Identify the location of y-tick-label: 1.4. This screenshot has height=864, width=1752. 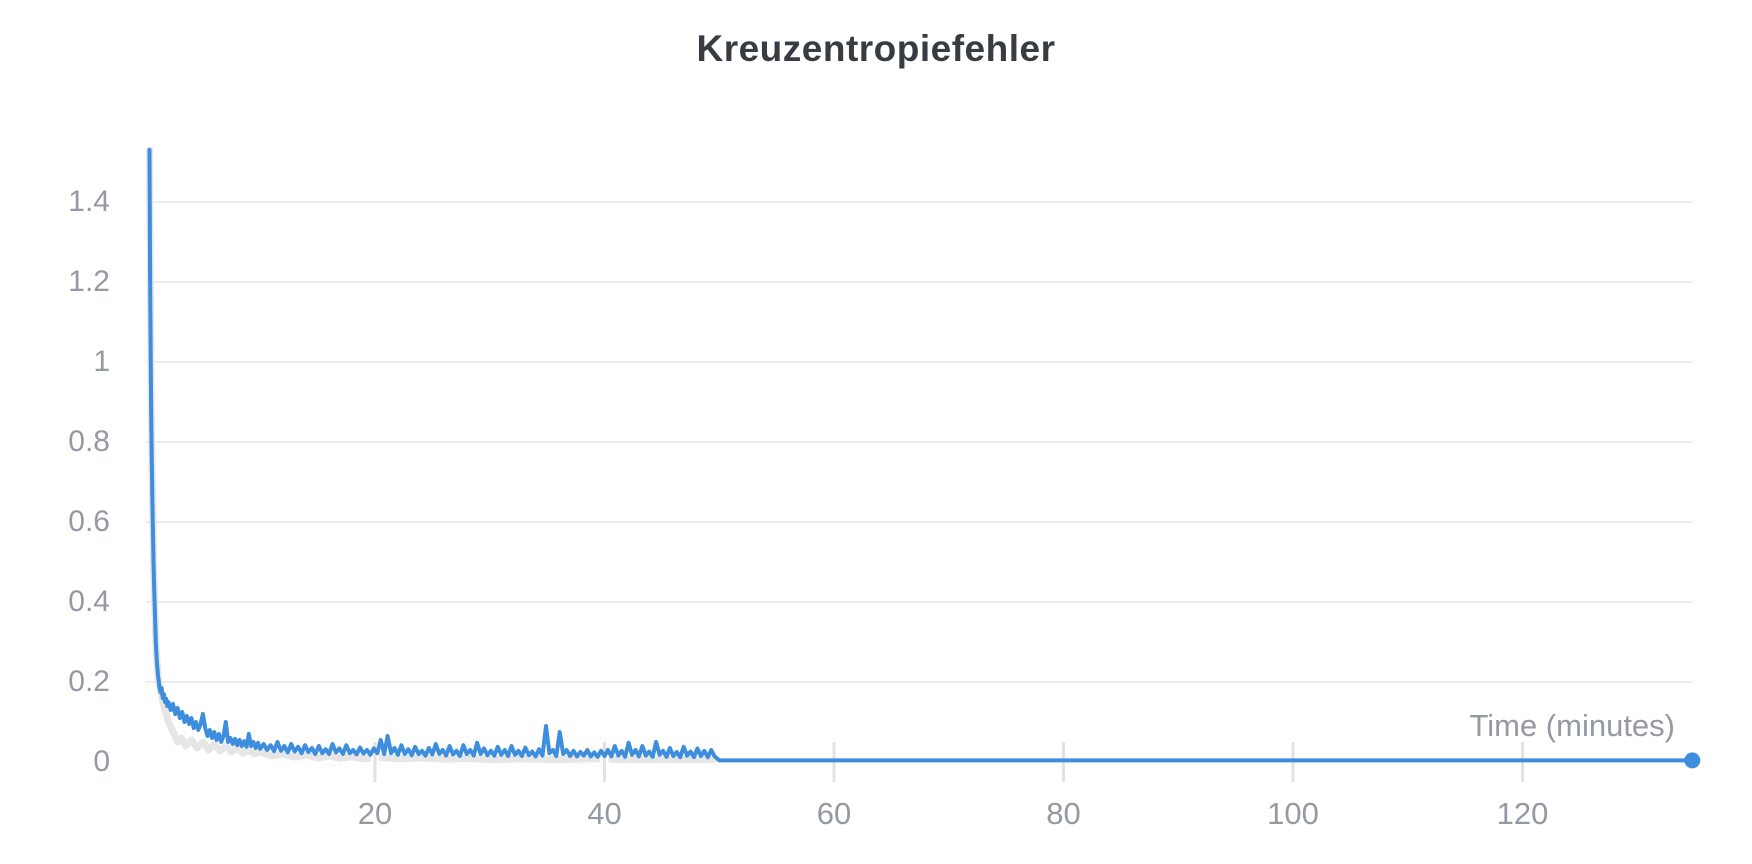
(89, 201).